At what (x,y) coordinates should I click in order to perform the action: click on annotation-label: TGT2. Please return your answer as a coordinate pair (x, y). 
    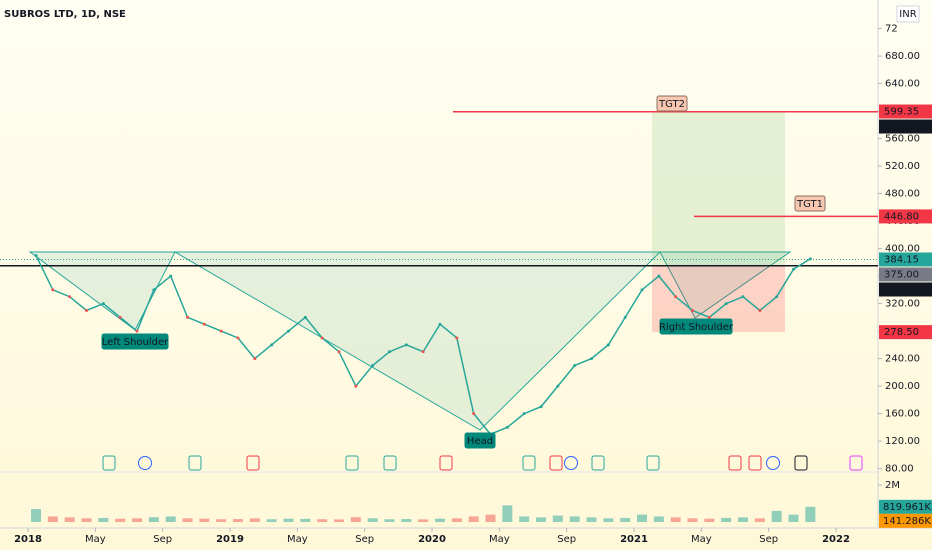
    Looking at the image, I should click on (671, 104).